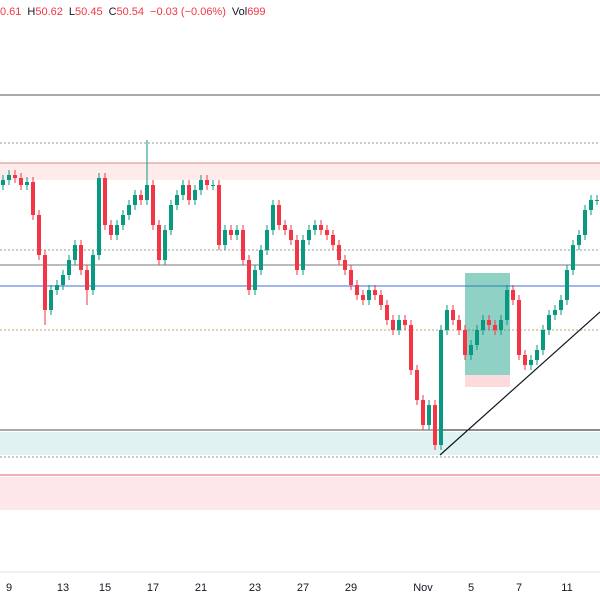  I want to click on x-tick-label: 13, so click(63, 588).